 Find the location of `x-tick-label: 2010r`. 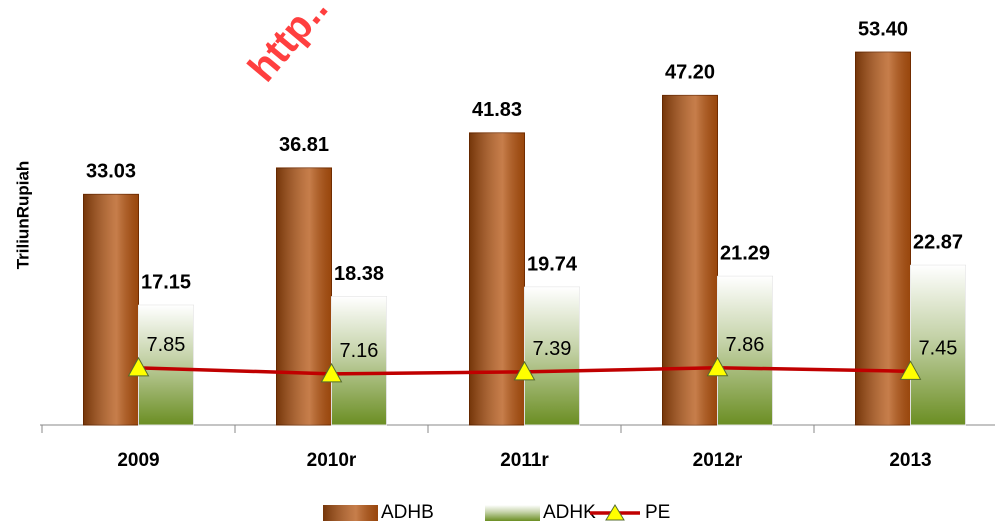

x-tick-label: 2010r is located at coordinates (332, 460).